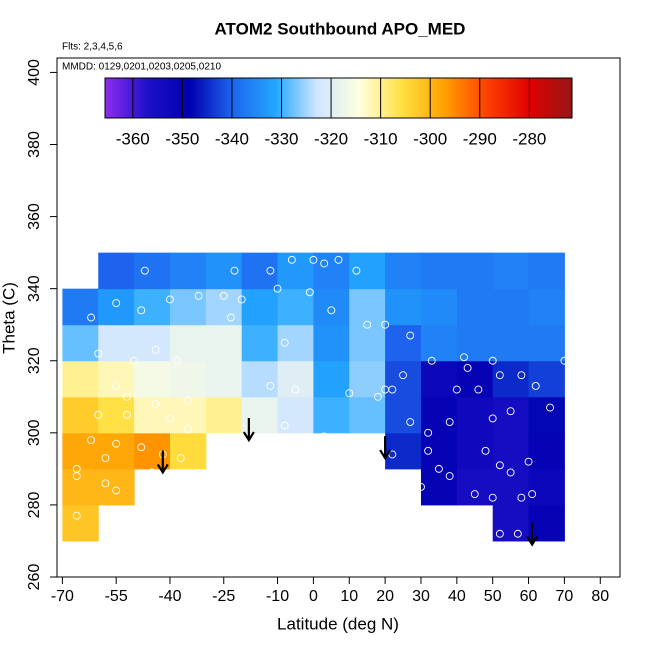  What do you see at coordinates (331, 138) in the screenshot?
I see `colorbar-tick-label: -320` at bounding box center [331, 138].